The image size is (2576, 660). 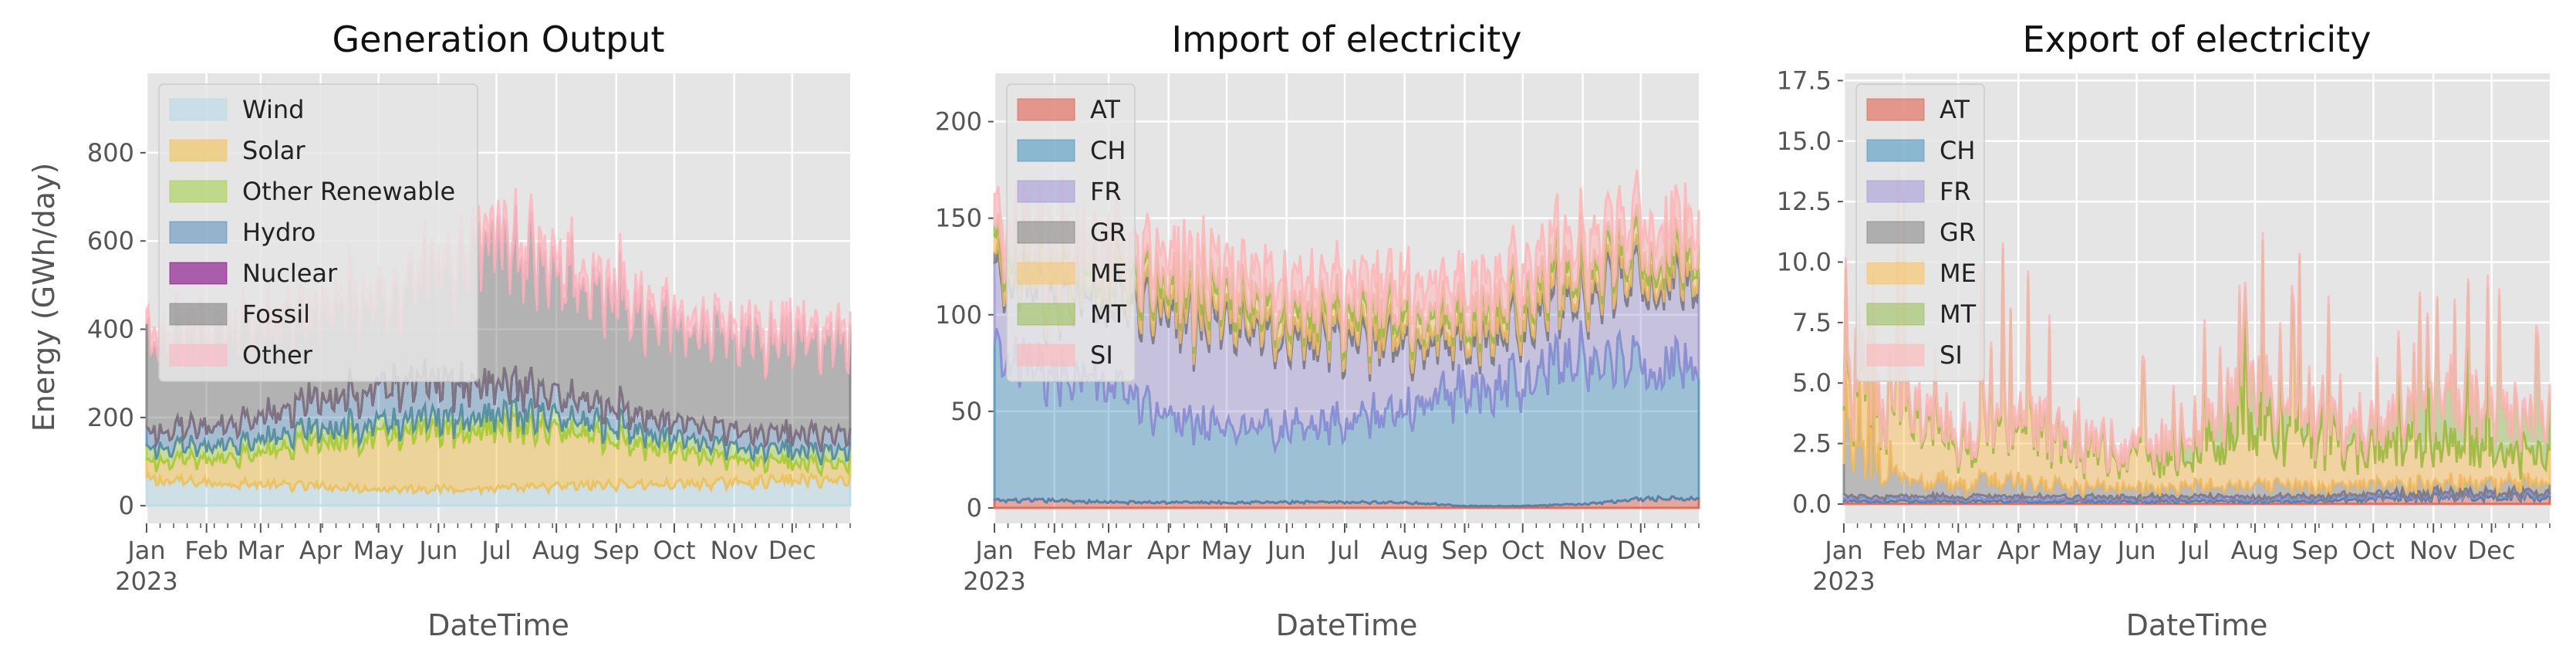 What do you see at coordinates (1804, 201) in the screenshot?
I see `y-tick-label: 12.5` at bounding box center [1804, 201].